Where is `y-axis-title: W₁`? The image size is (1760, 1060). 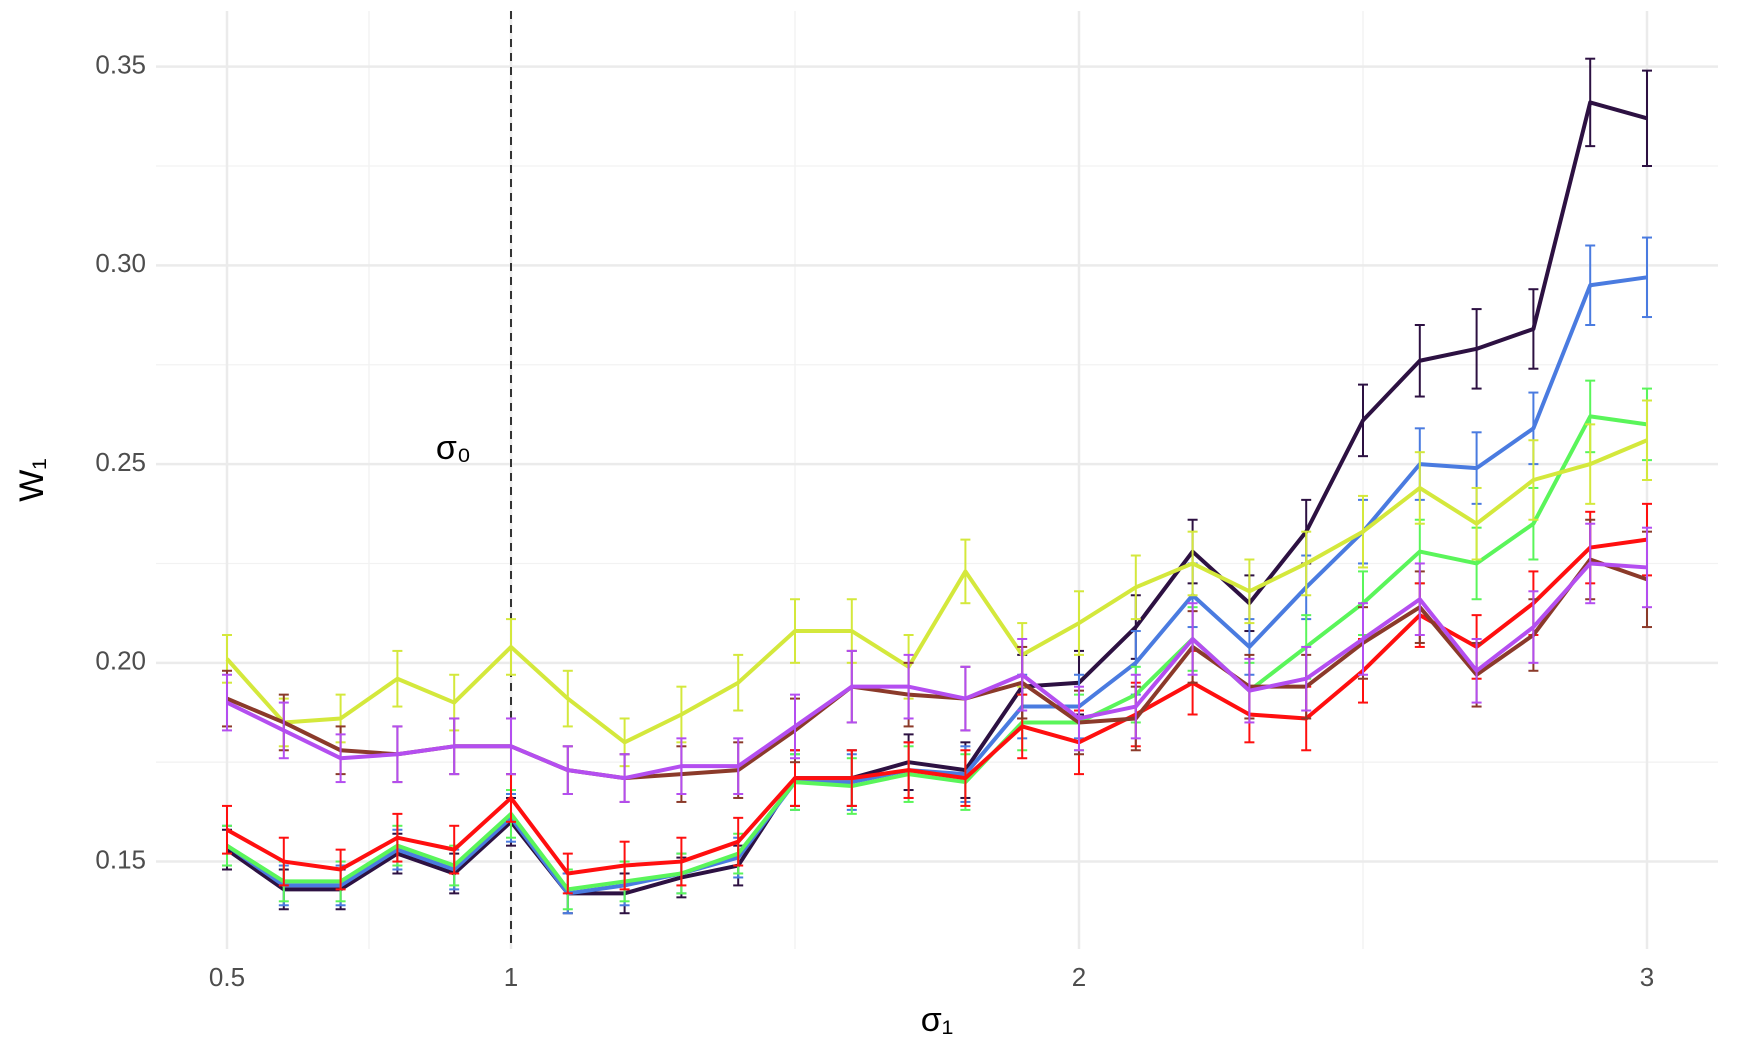 y-axis-title: W₁ is located at coordinates (32, 480).